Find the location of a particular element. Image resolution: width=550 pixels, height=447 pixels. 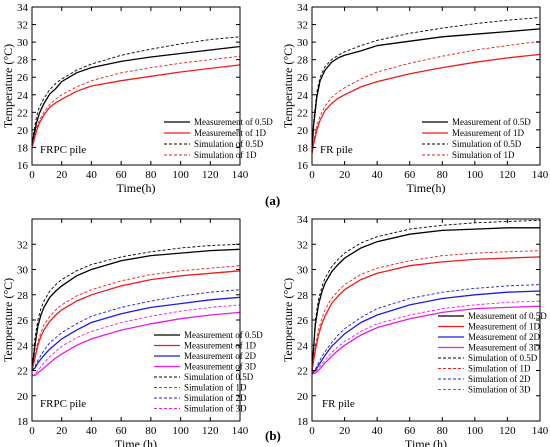

panel-label: FR pile is located at coordinates (336, 150).